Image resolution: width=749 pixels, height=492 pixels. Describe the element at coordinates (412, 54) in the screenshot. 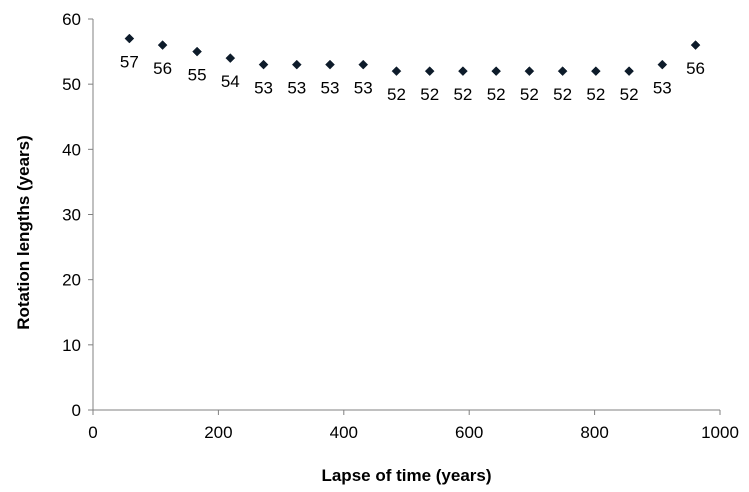

I see `data-points` at that location.